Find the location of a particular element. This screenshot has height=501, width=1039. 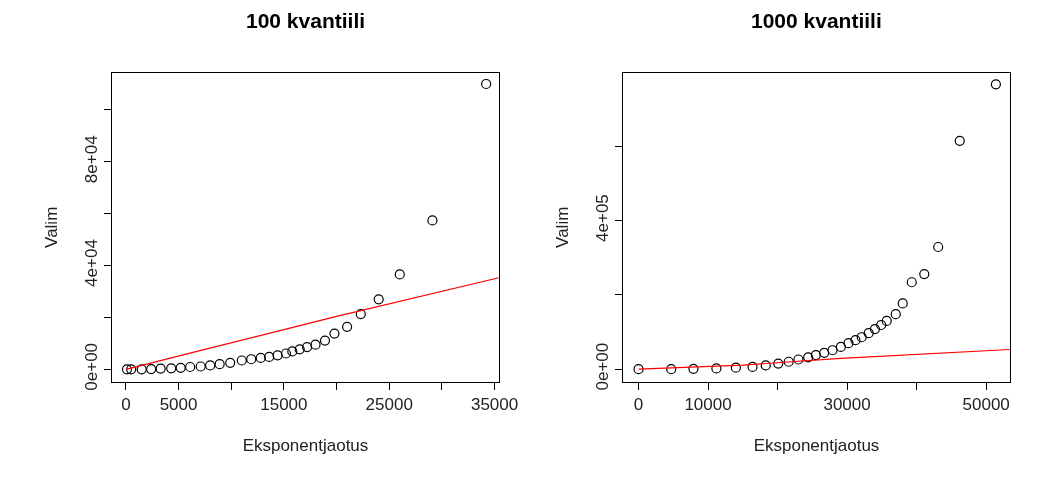

x-tick-label: 35000 is located at coordinates (494, 405).